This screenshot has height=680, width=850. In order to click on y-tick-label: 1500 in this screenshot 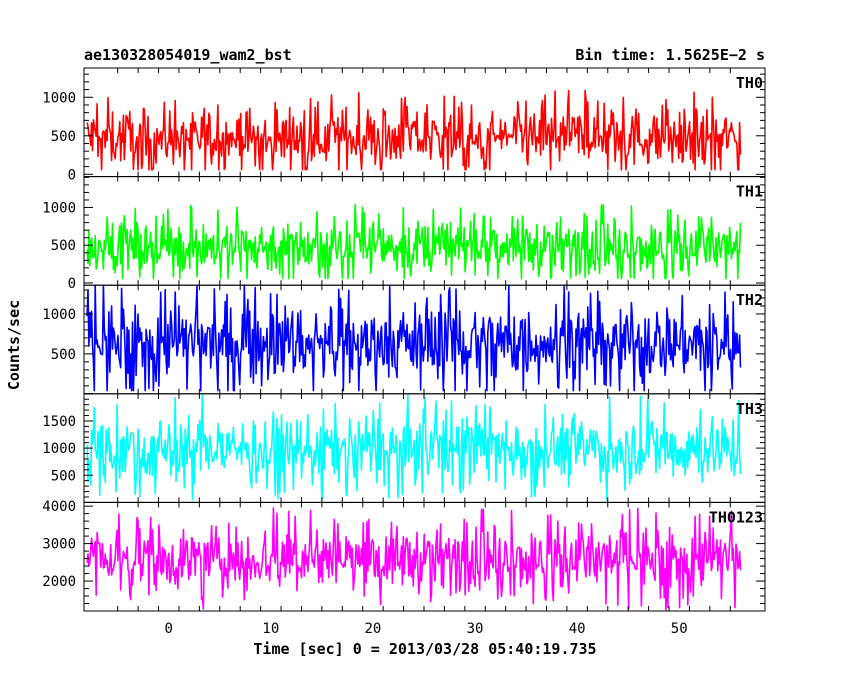, I will do `click(59, 422)`.